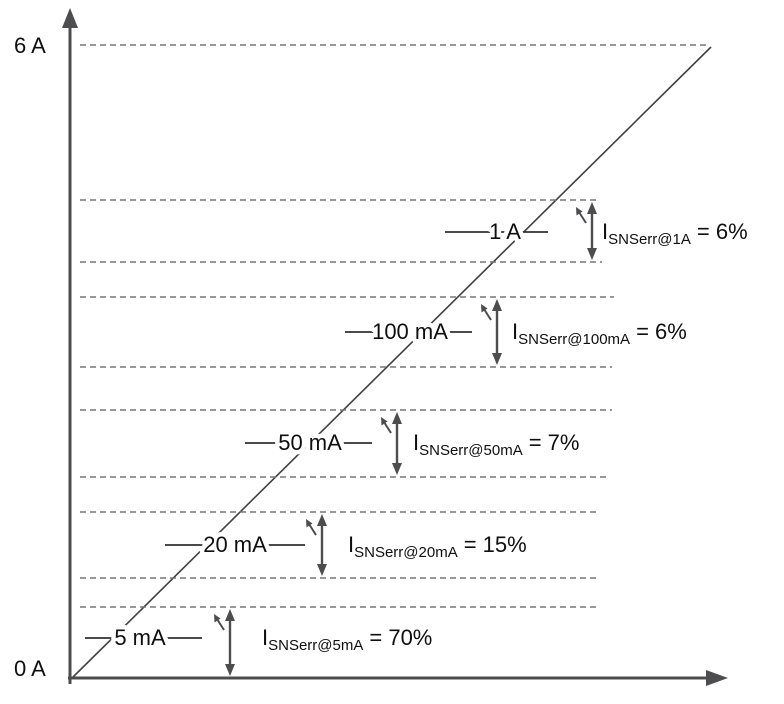 This screenshot has width=784, height=704. What do you see at coordinates (310, 442) in the screenshot?
I see `current-level-label: 50 mA` at bounding box center [310, 442].